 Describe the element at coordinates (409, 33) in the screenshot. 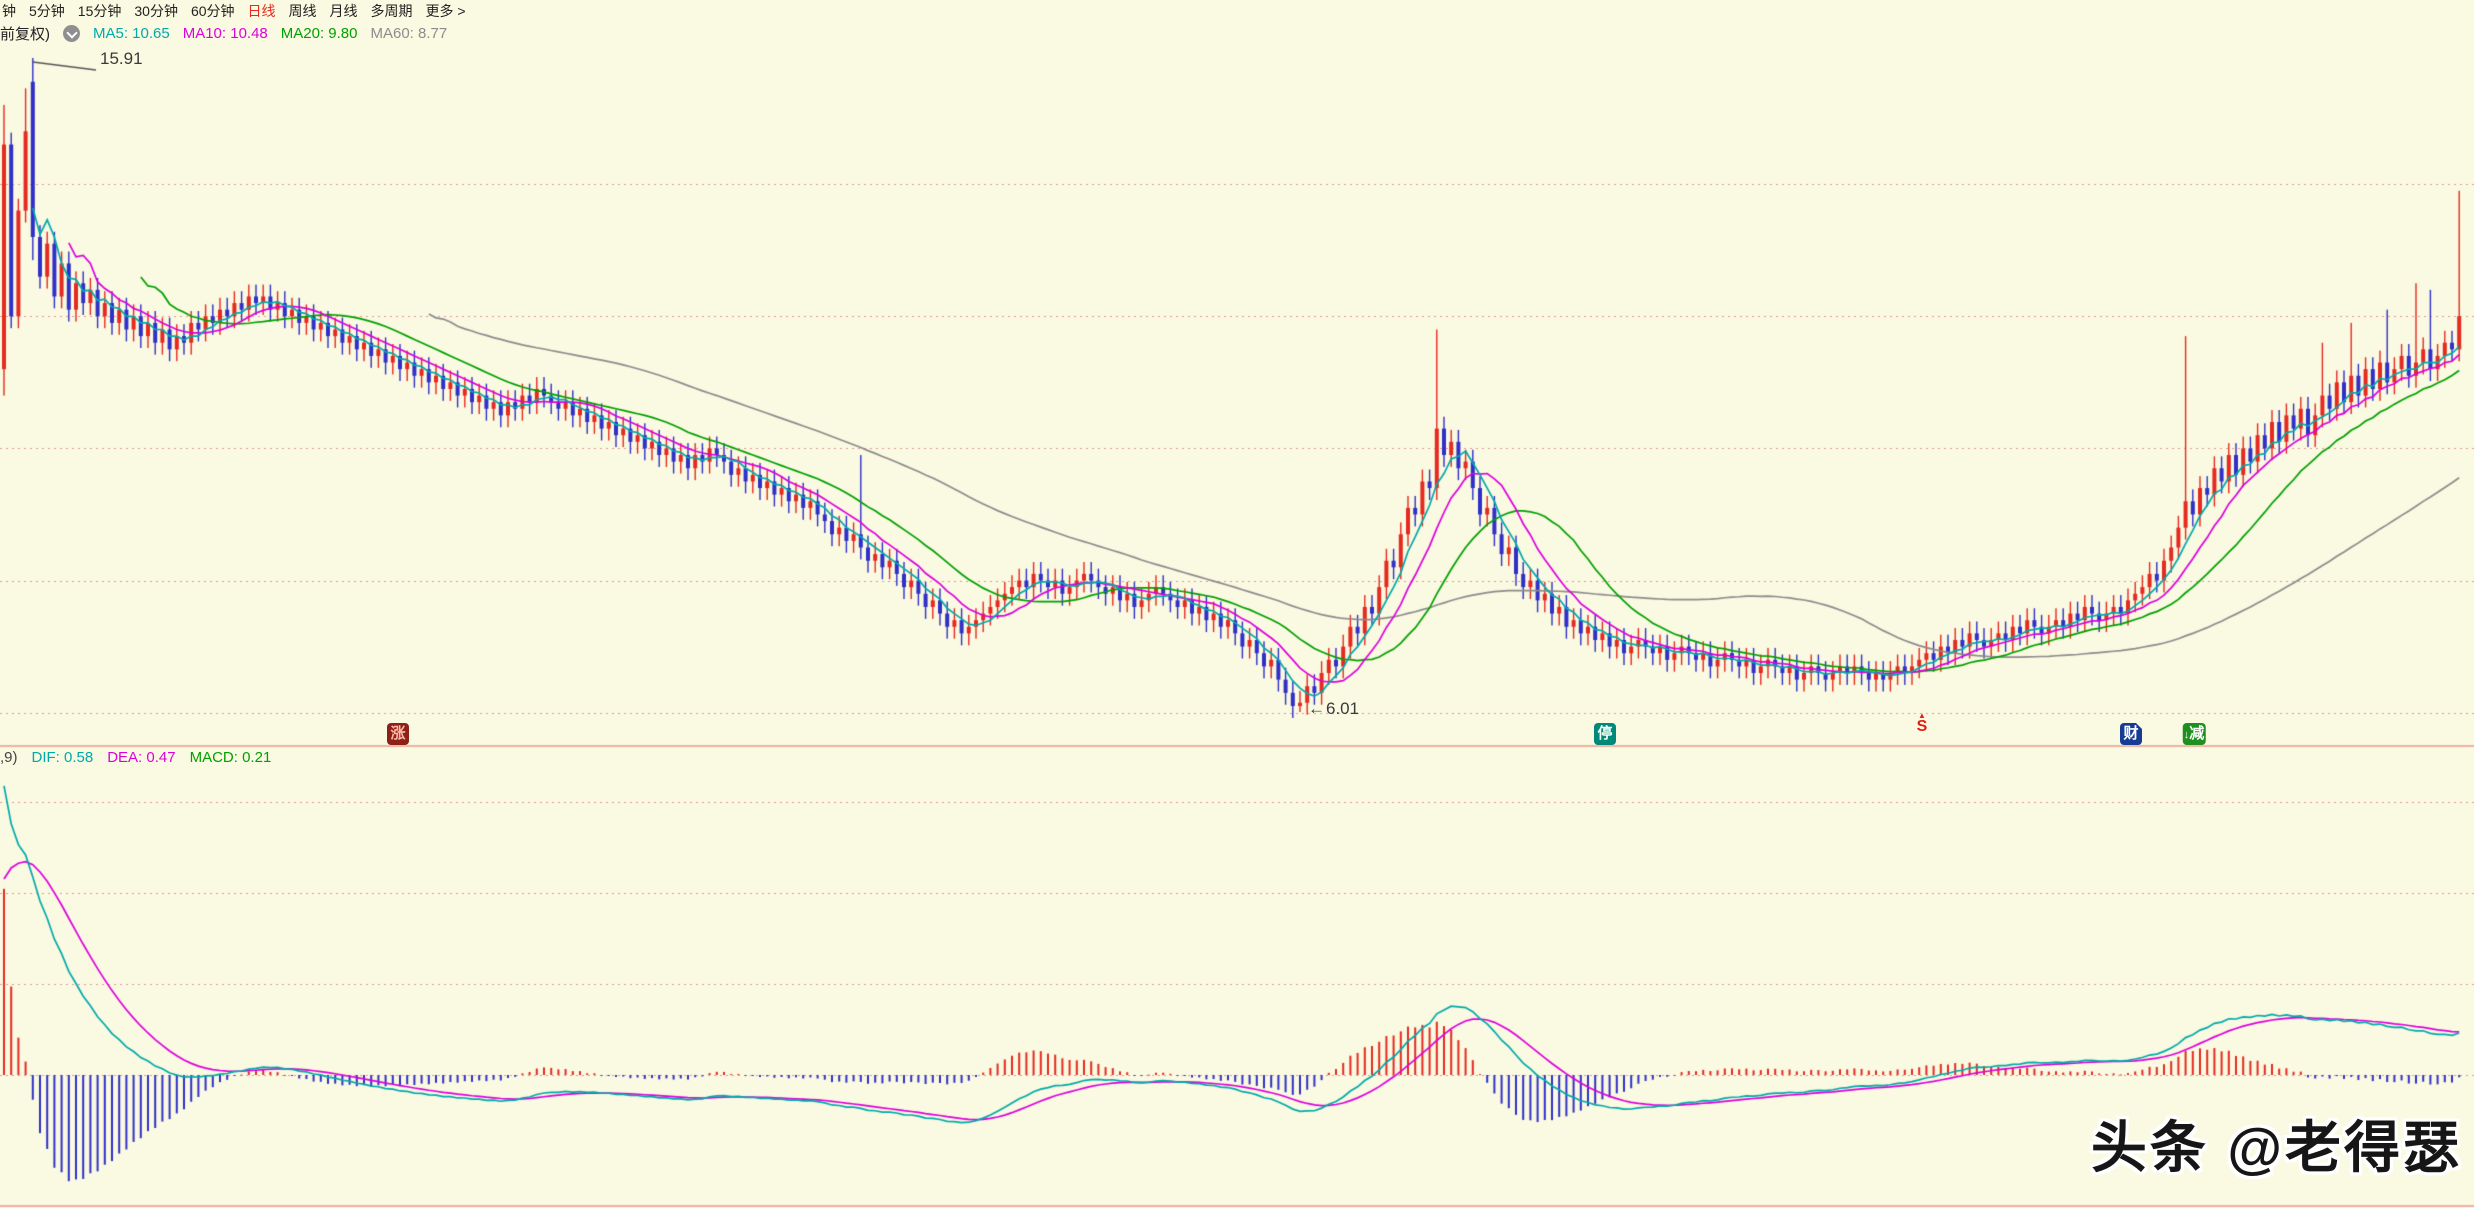

I see `ma-legend-item-3: MA60: 8.77` at that location.